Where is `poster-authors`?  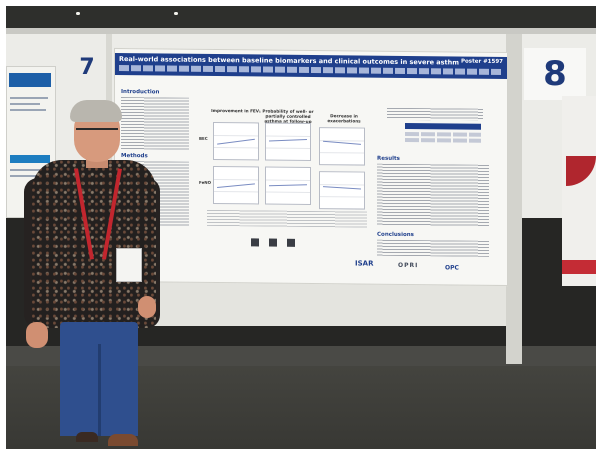
poster-authors is located at coordinates (311, 70).